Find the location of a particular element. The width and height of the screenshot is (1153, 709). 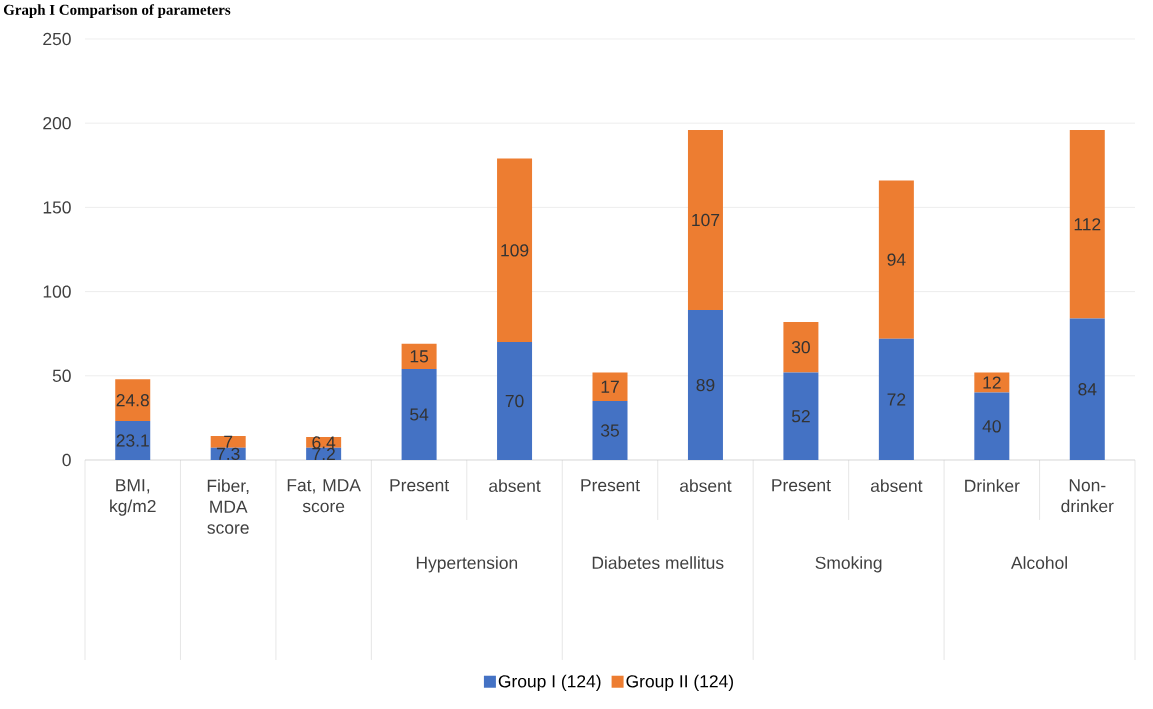

data-label: 7 is located at coordinates (228, 441).